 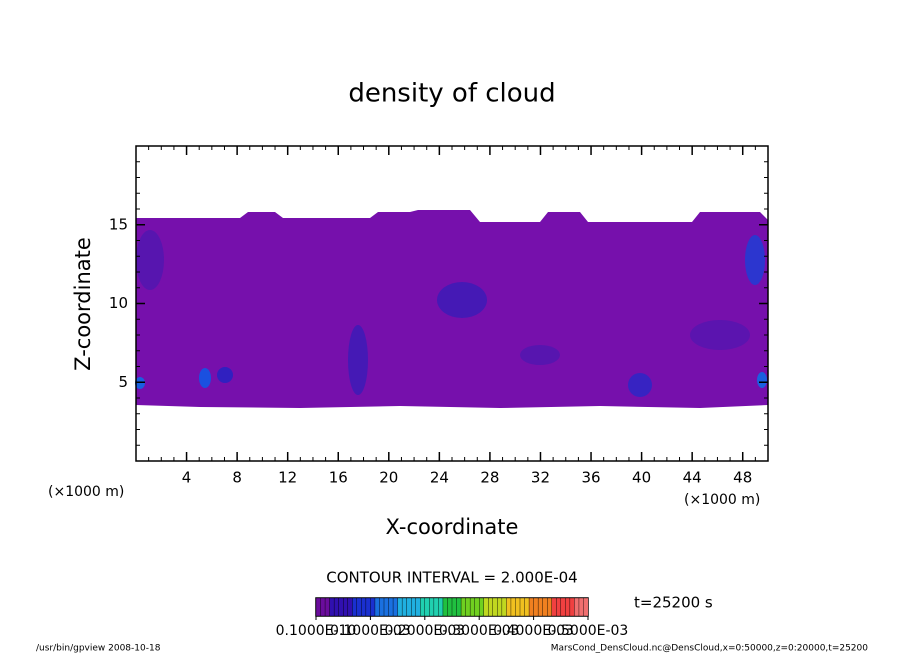 What do you see at coordinates (590, 478) in the screenshot?
I see `x-tick-label: 36` at bounding box center [590, 478].